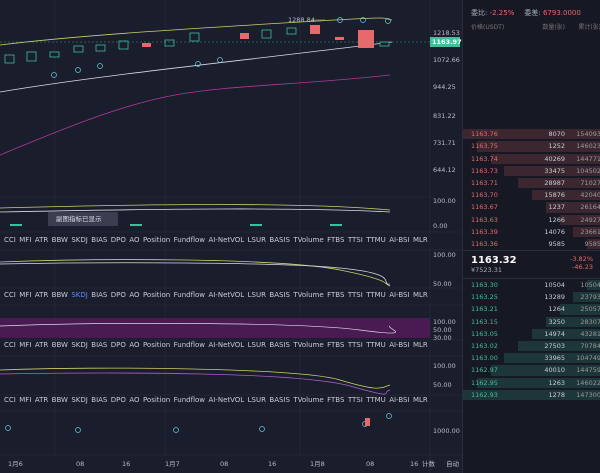 This screenshot has height=473, width=600. I want to click on quantity: 3250, so click(556, 321).